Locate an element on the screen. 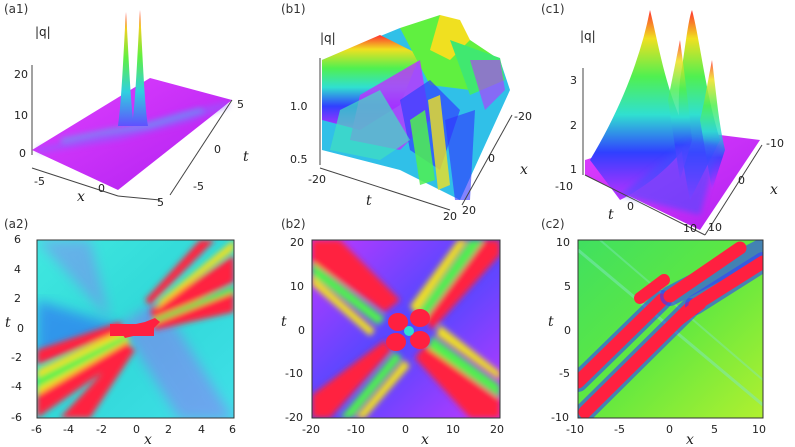  panel-label-a2: (a2) is located at coordinates (16, 224).